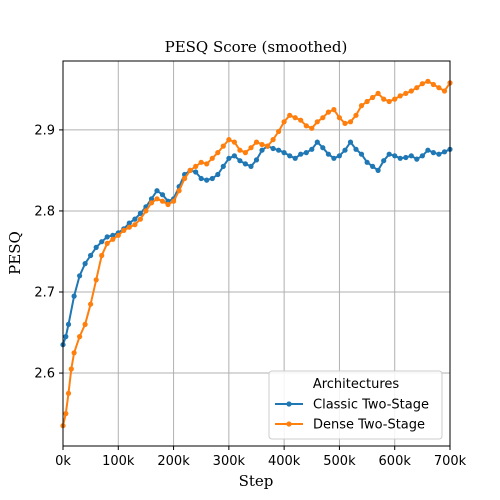  What do you see at coordinates (395, 461) in the screenshot?
I see `x-tick-label: 600k` at bounding box center [395, 461].